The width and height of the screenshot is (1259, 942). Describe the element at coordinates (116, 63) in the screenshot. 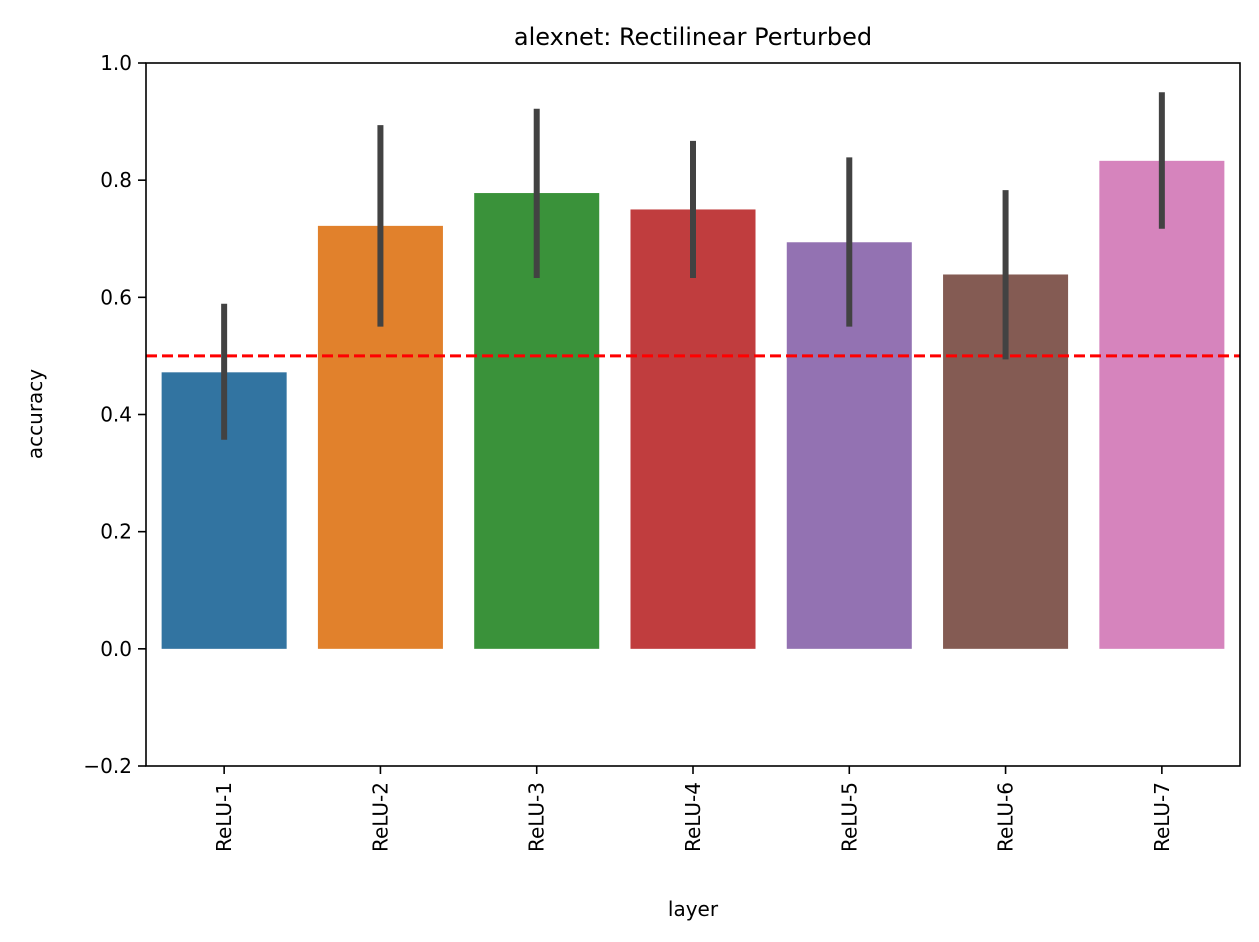

I see `y-tick-label: 1.0` at that location.